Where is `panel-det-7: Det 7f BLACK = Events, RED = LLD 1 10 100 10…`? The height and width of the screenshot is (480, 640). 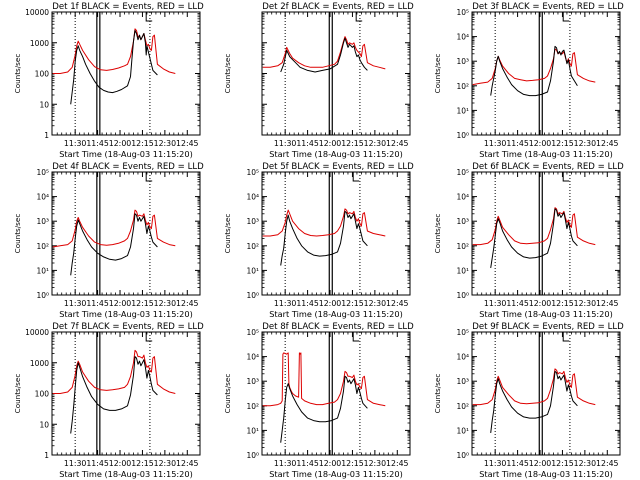 panel-det-7: Det 7f BLACK = Events, RED = LLD 1 10 100 10… is located at coordinates (108, 400).